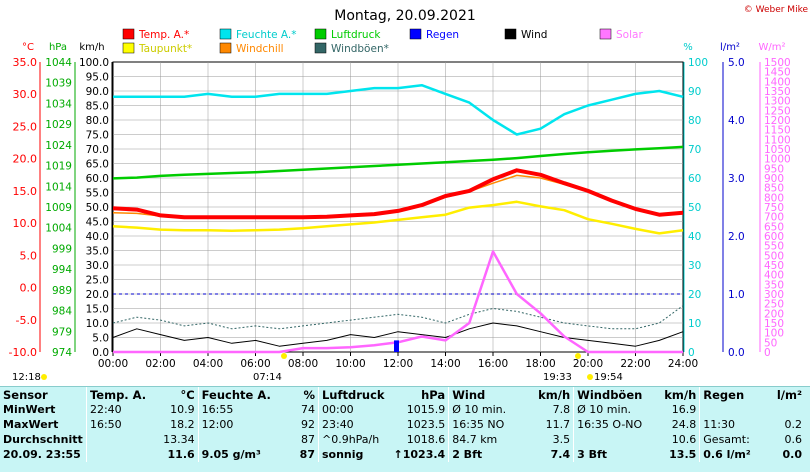  What do you see at coordinates (97, 281) in the screenshot?
I see `tick-label: 25.0` at bounding box center [97, 281].